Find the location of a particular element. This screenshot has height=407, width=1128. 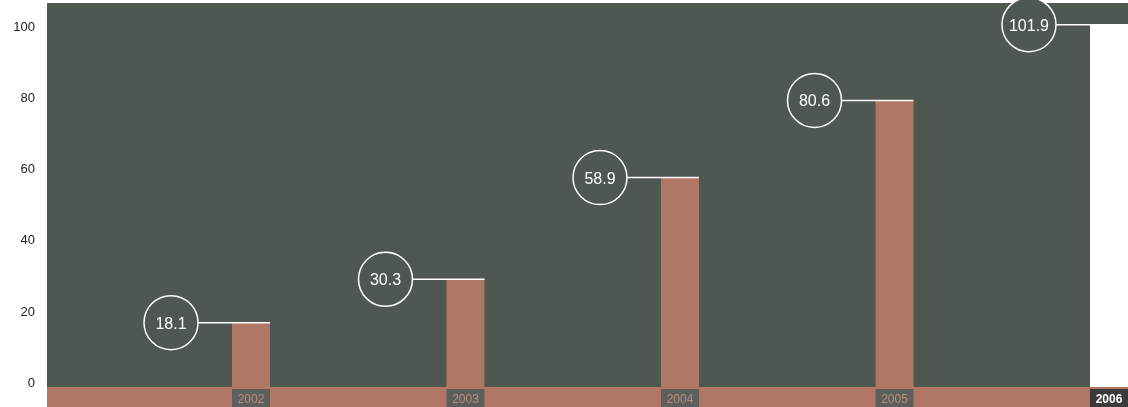

y-tick-label: 100 is located at coordinates (24, 27).